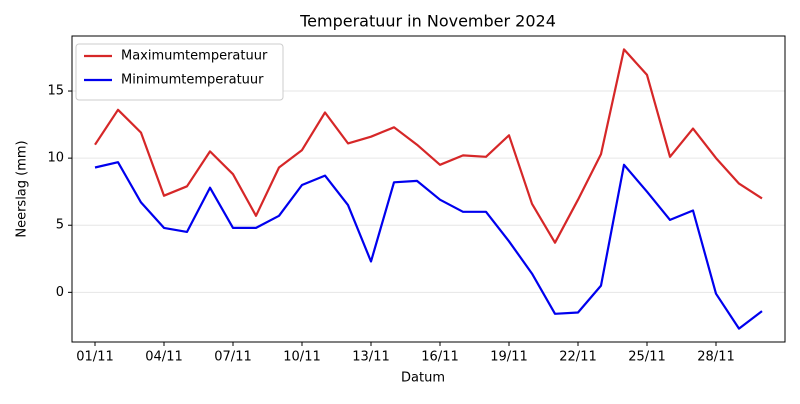 The height and width of the screenshot is (404, 800). What do you see at coordinates (423, 378) in the screenshot?
I see `x-axis-label: Datum` at bounding box center [423, 378].